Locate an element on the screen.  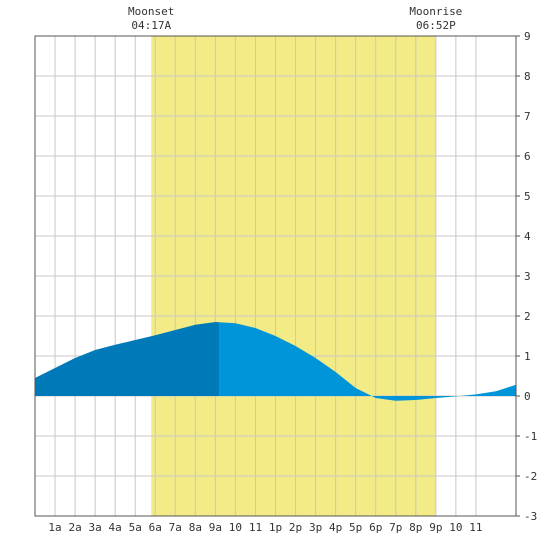
event-label: Moonrise is located at coordinates (435, 11).